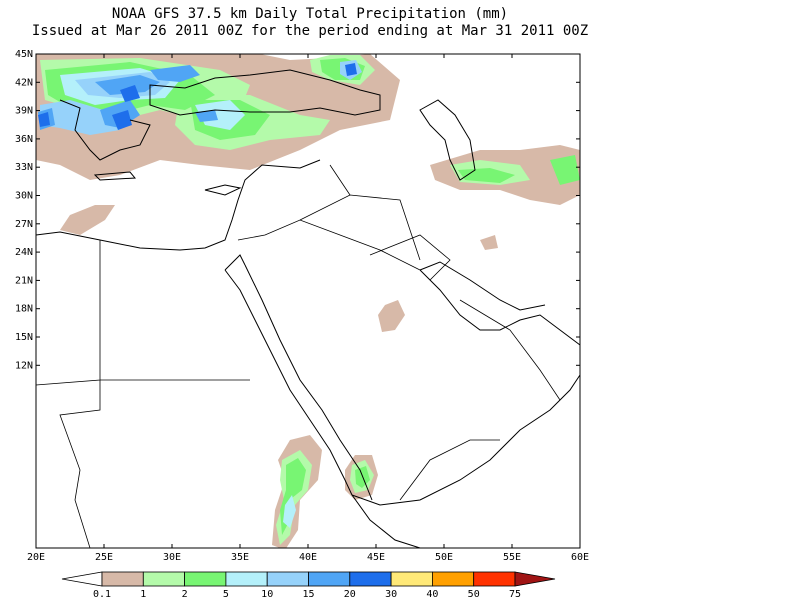 This screenshot has width=800, height=600. Describe the element at coordinates (24, 54) in the screenshot. I see `lat-label: 45N` at that location.